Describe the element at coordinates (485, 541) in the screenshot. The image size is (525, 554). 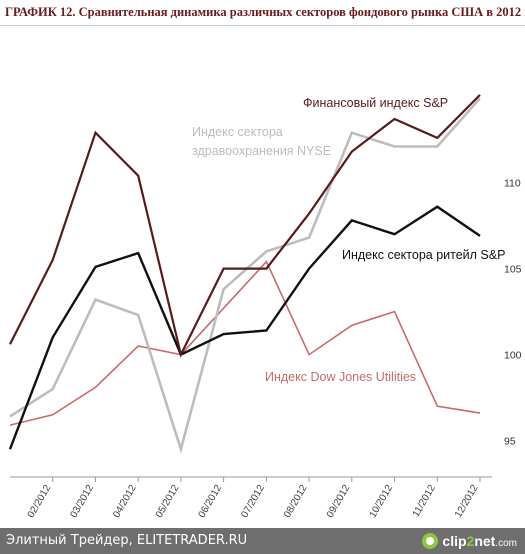
I see `logo-post: net` at that location.